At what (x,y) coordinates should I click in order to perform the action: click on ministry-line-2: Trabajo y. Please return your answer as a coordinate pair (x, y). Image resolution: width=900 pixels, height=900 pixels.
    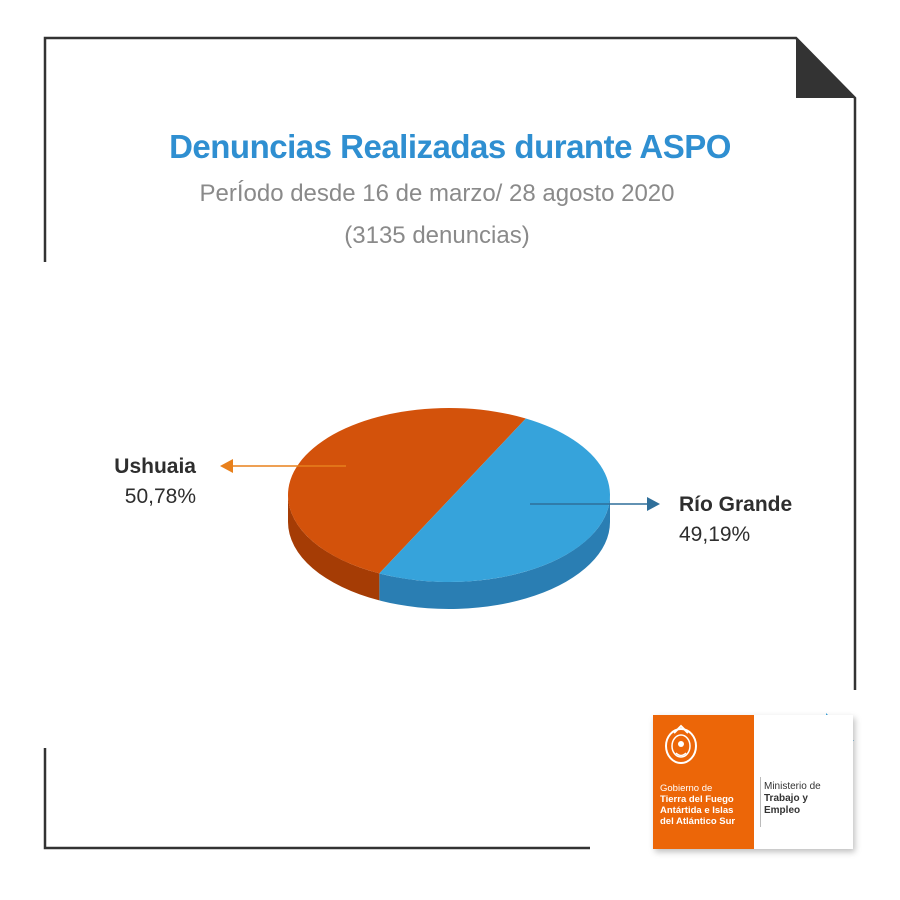
    Looking at the image, I should click on (786, 798).